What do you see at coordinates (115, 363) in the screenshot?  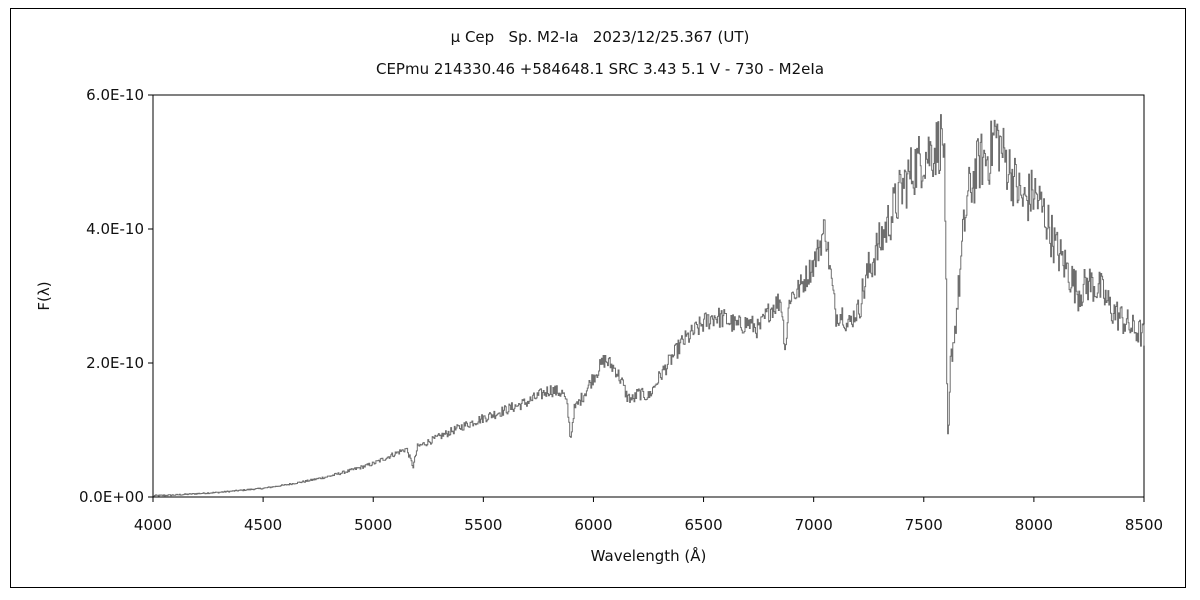 I see `y-tick-label: 2.0E-10` at bounding box center [115, 363].